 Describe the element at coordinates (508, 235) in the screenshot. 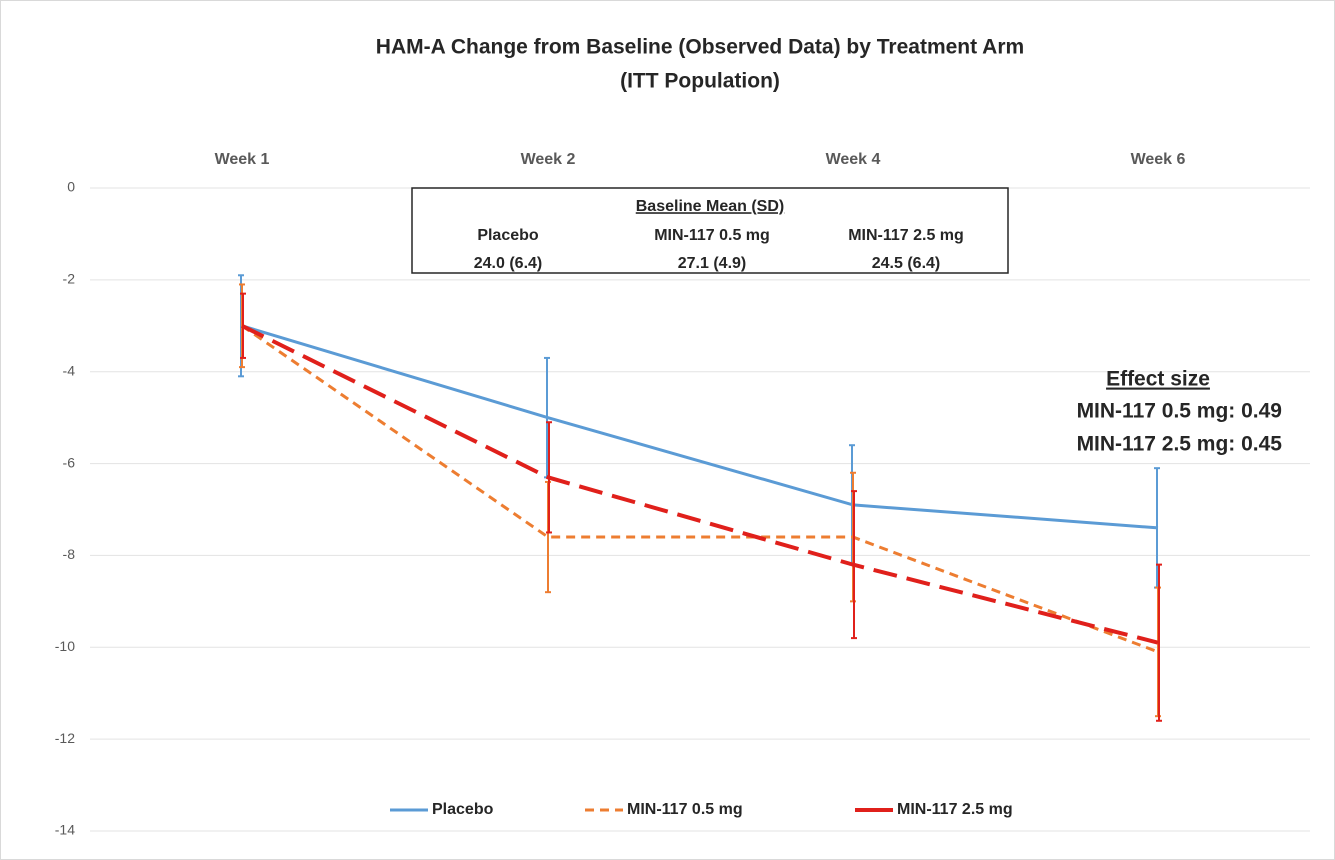

I see `baseline-header: Placebo` at that location.